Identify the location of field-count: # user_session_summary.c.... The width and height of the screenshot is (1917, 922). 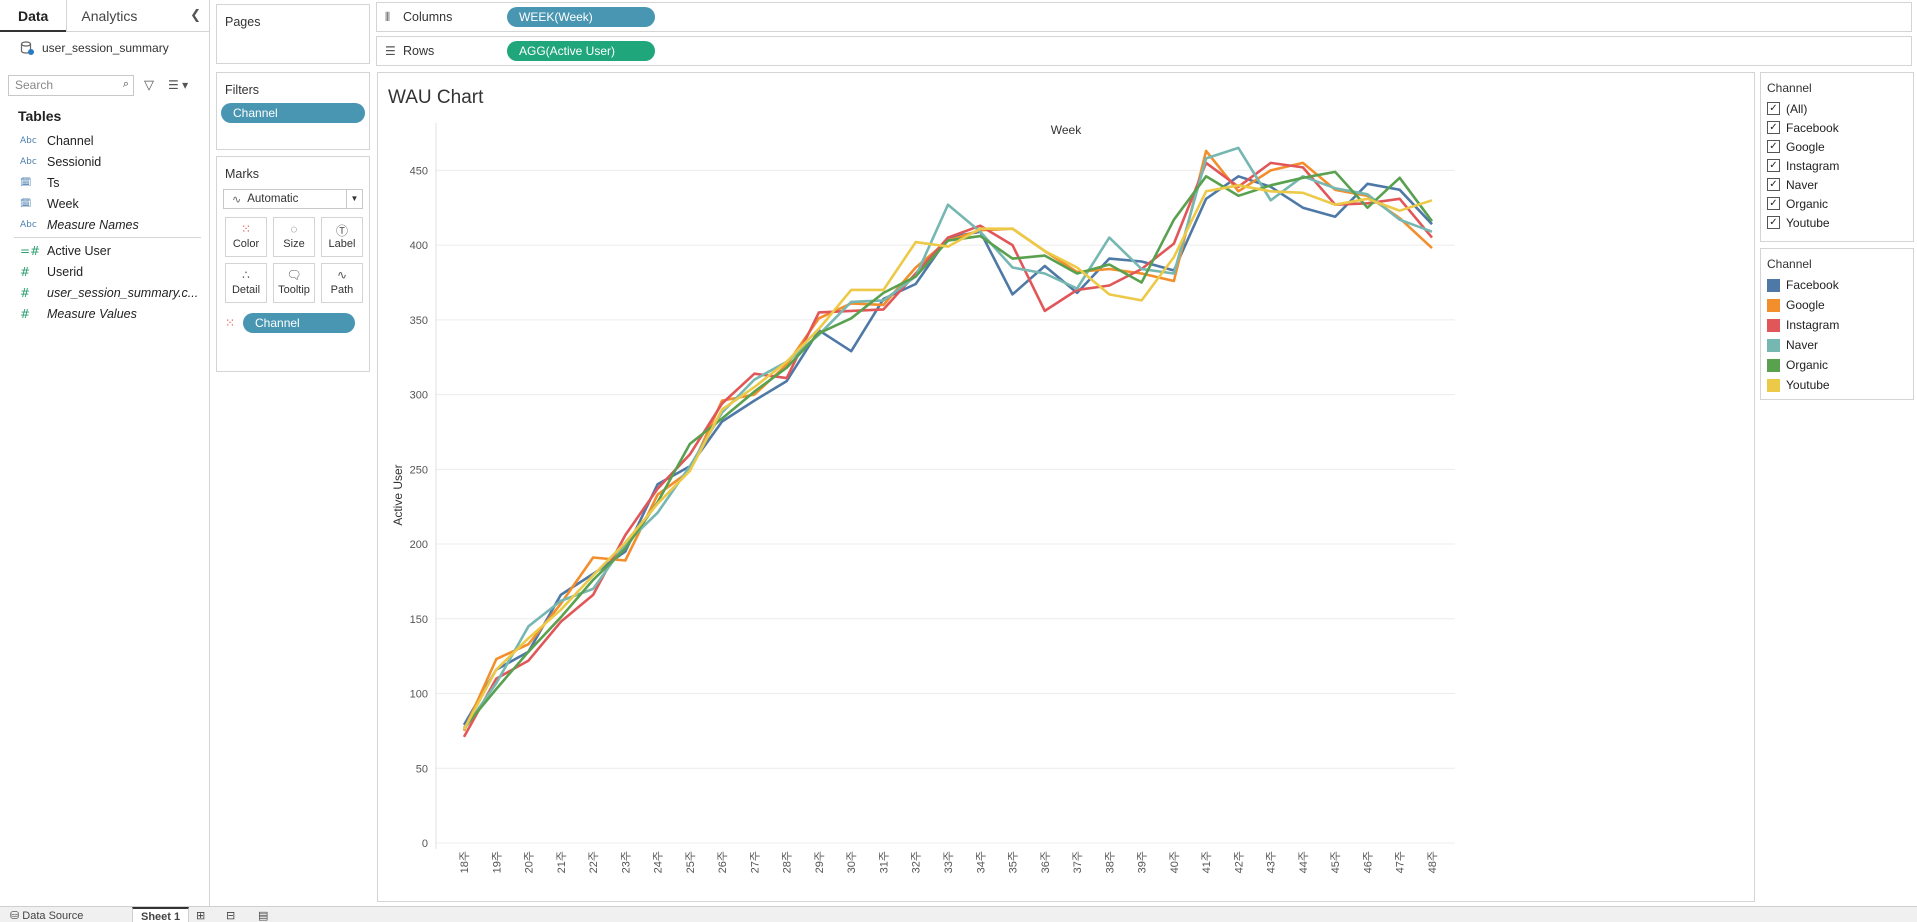
(104, 292).